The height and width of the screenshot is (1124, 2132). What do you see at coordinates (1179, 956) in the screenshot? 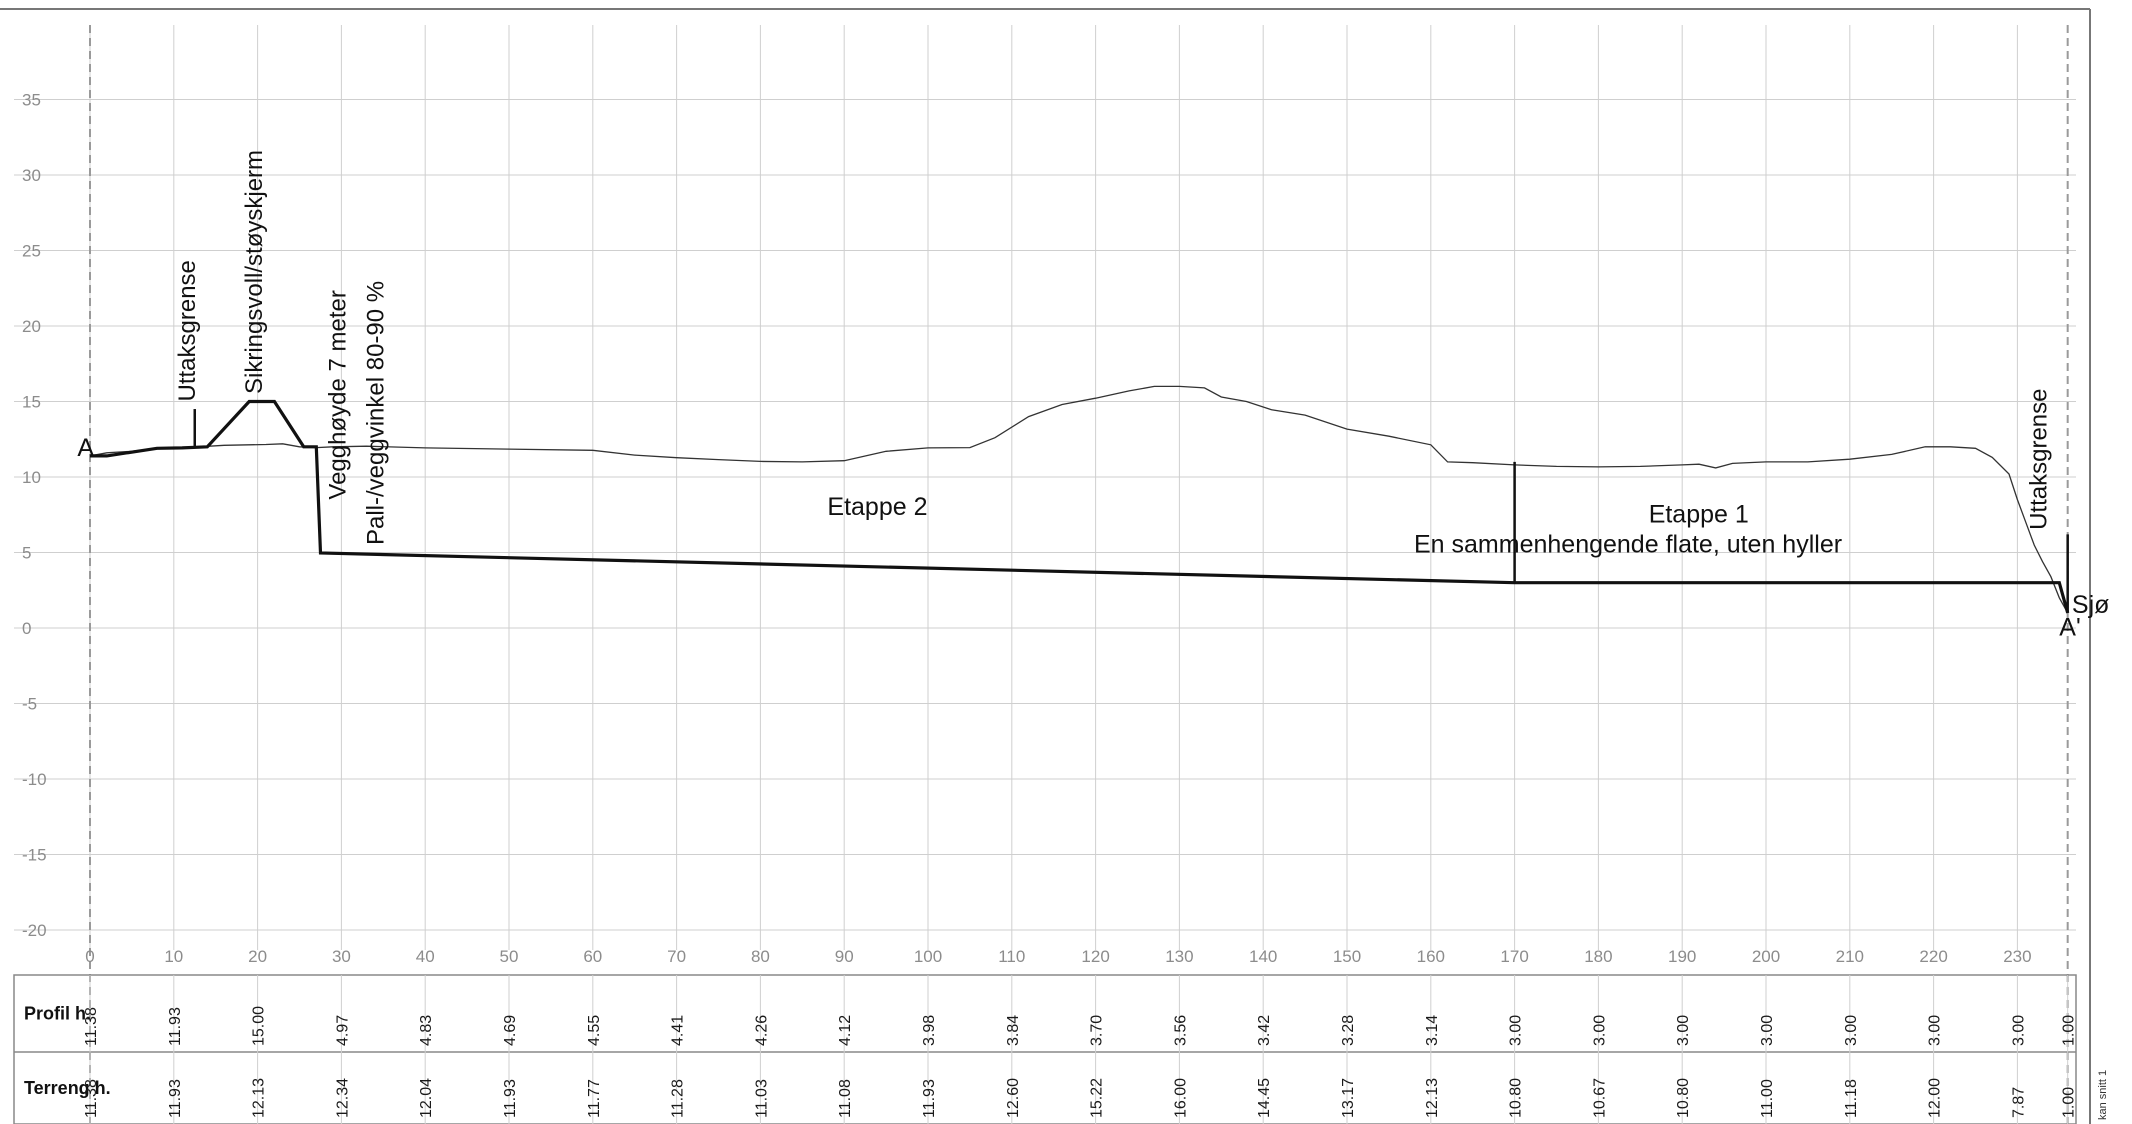
I see `x-tick-label: 130` at bounding box center [1179, 956].